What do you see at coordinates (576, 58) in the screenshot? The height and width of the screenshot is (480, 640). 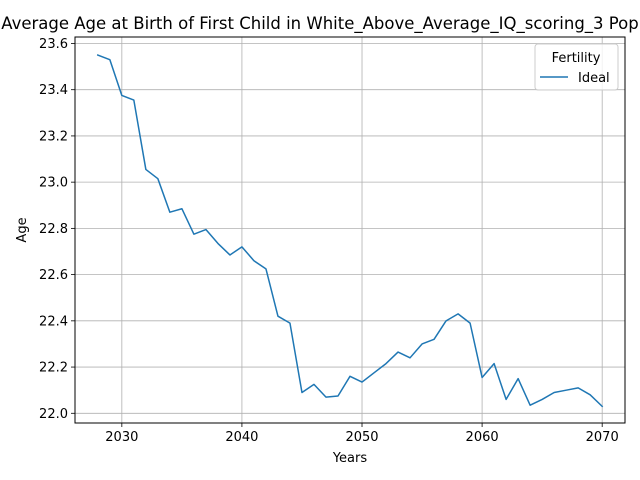 I see `legend-title: Fertility` at bounding box center [576, 58].